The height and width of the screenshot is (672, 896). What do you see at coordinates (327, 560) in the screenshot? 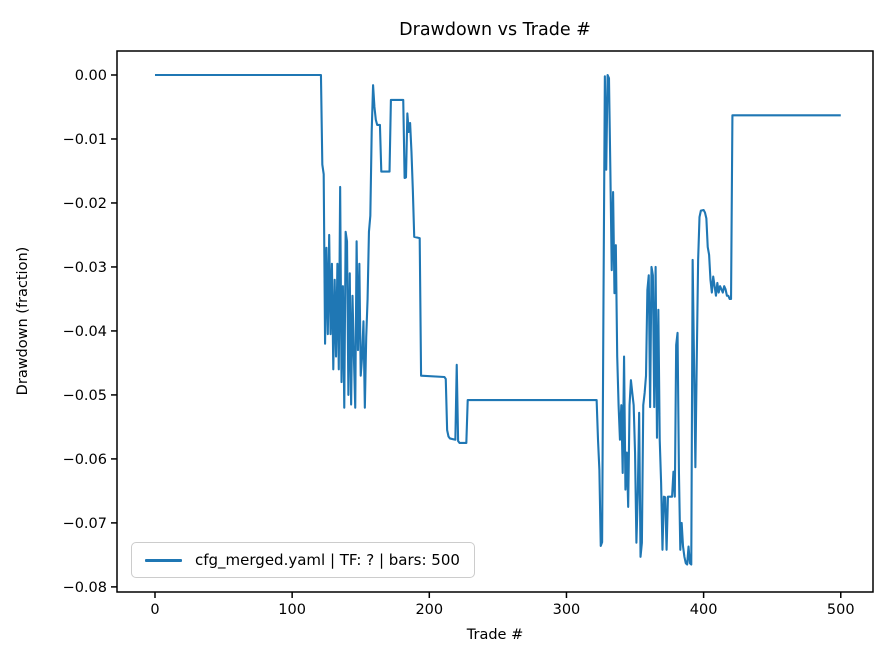
I see `legend-label: cfg_merged.yaml | TF: ? | bars: 500` at bounding box center [327, 560].